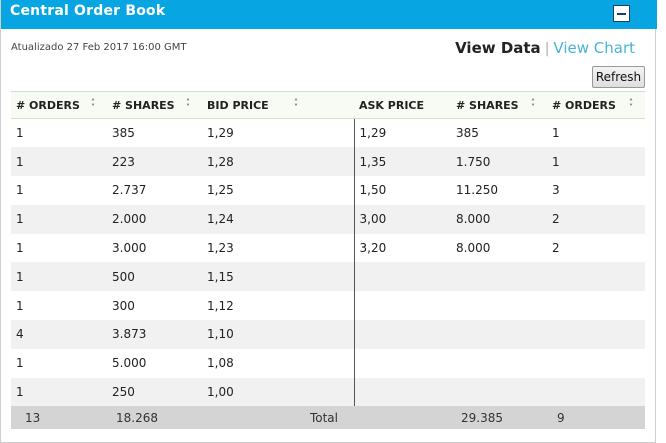 This screenshot has height=443, width=666. What do you see at coordinates (154, 418) in the screenshot?
I see `total-bid-shares: 18.268` at bounding box center [154, 418].